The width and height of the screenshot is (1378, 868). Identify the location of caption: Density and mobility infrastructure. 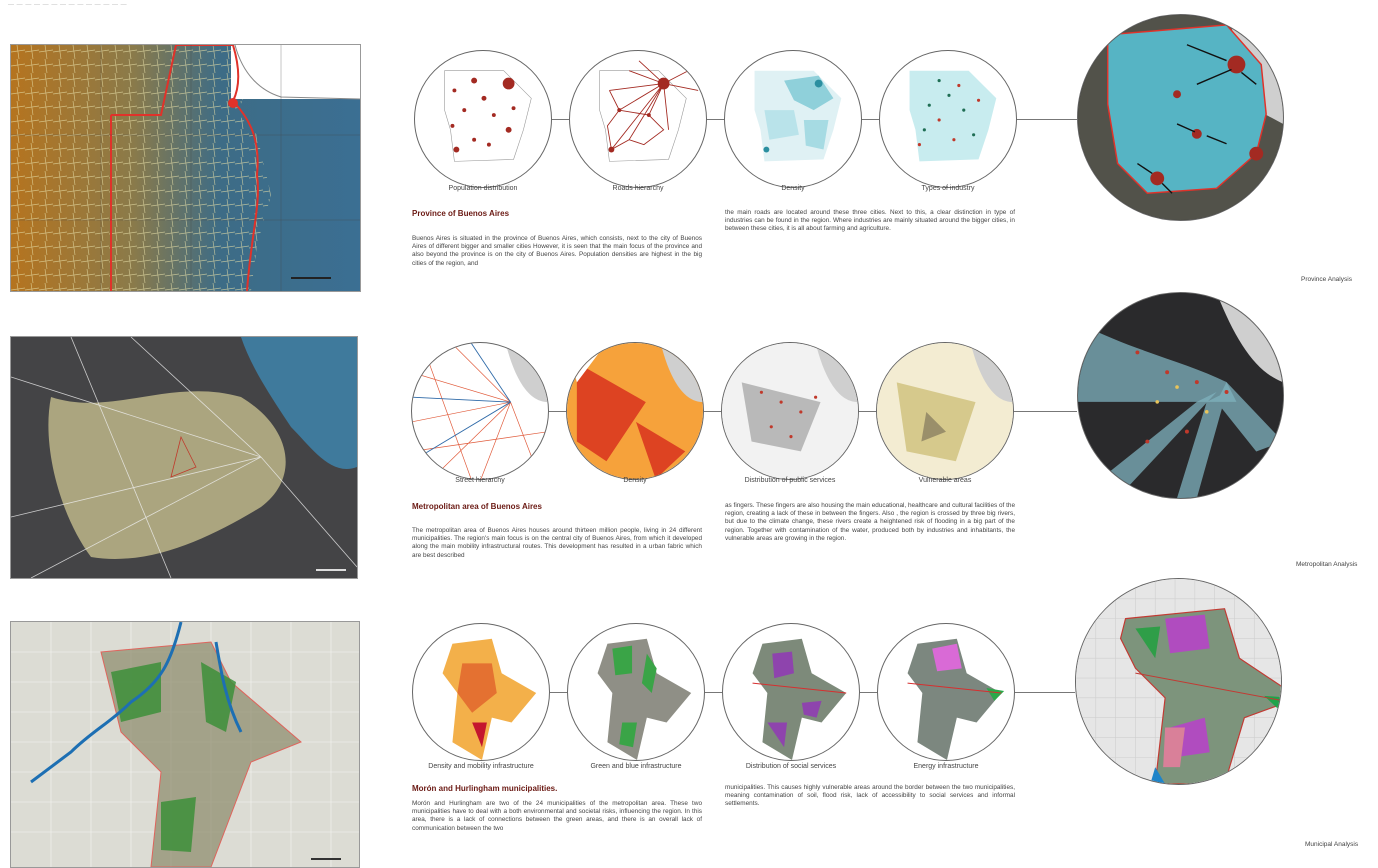
(481, 766).